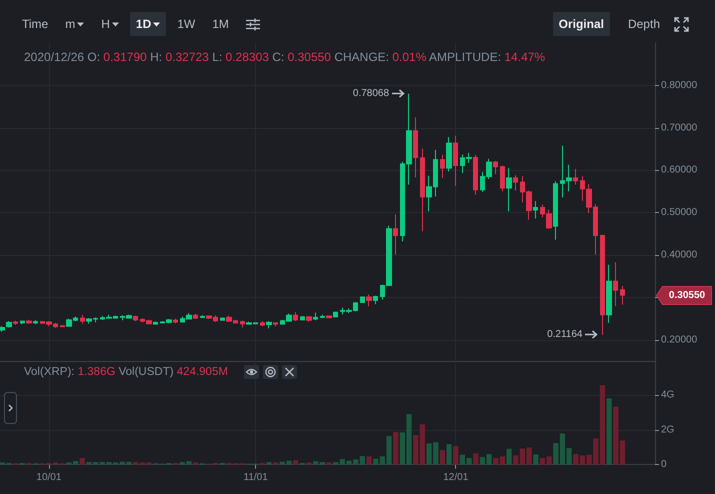 The width and height of the screenshot is (715, 494). I want to click on selected-button: 1D, so click(148, 24).